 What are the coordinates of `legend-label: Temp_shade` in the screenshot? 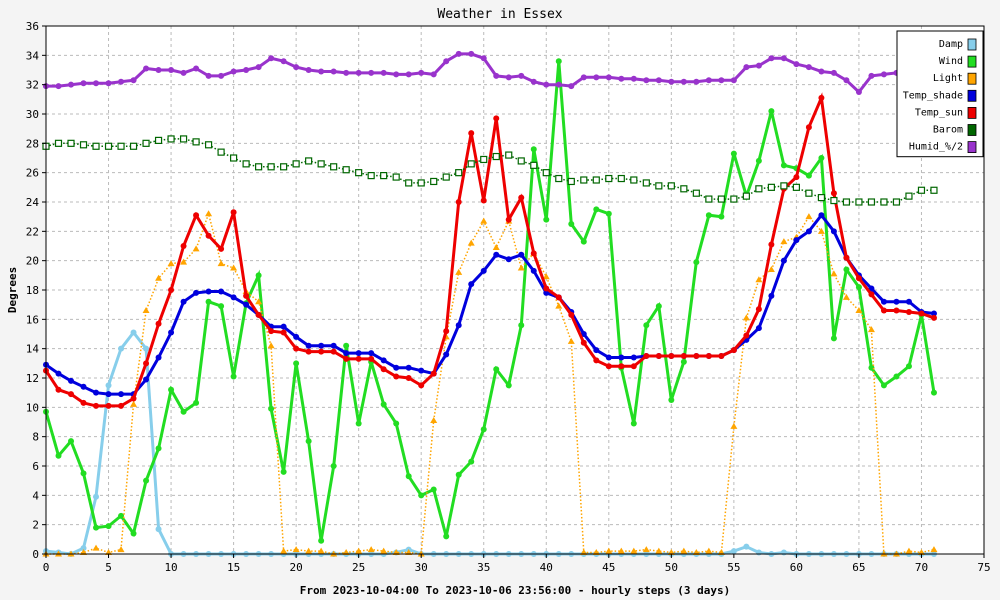 It's located at (933, 95).